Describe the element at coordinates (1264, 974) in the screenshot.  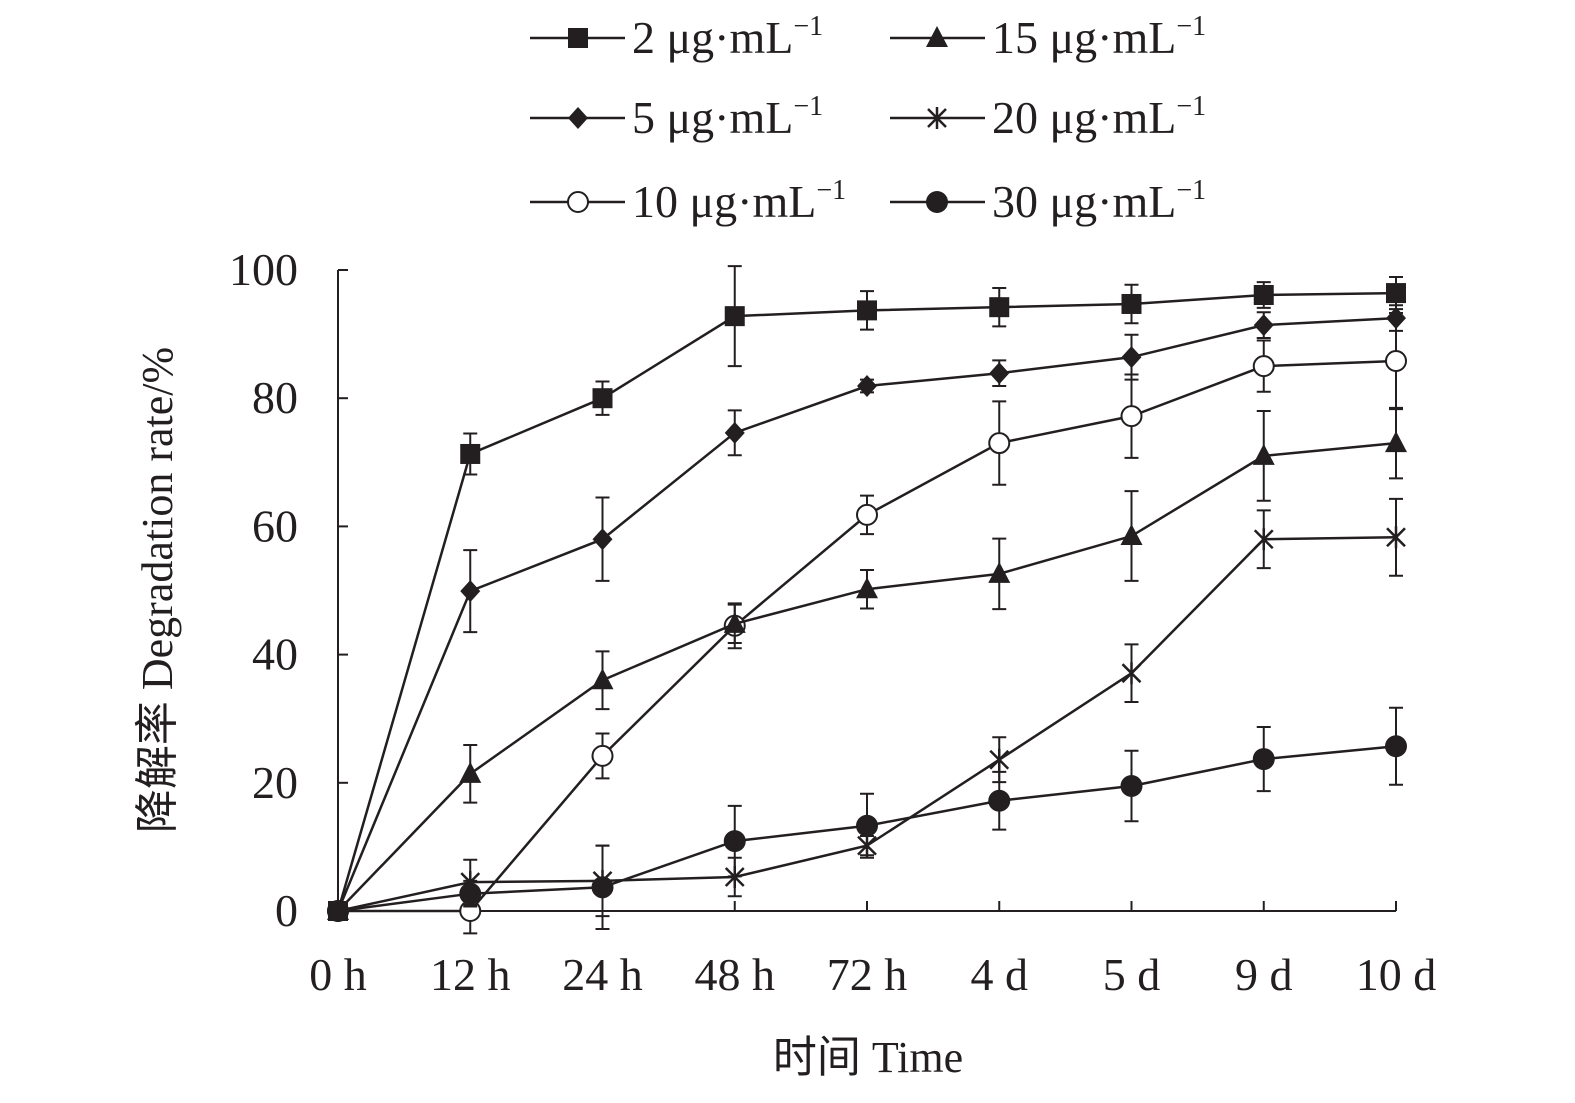
I see `x-tick-label: 9 d` at that location.